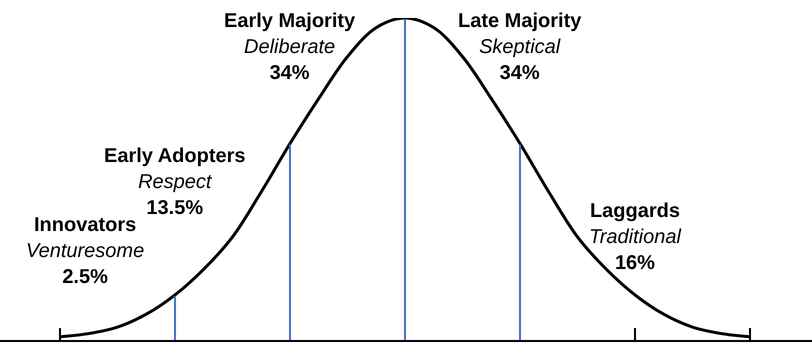  What do you see at coordinates (520, 47) in the screenshot?
I see `annotation: Late Majority Skeptical 34%` at bounding box center [520, 47].